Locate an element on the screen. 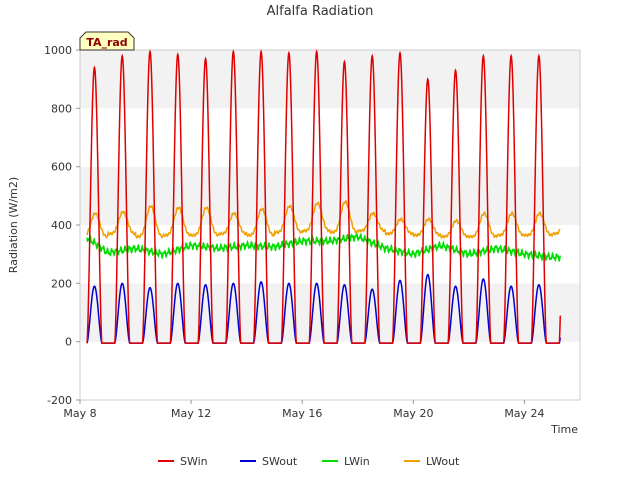 The image size is (640, 484). legend: SWin SWout LWin LWout is located at coordinates (309, 461).